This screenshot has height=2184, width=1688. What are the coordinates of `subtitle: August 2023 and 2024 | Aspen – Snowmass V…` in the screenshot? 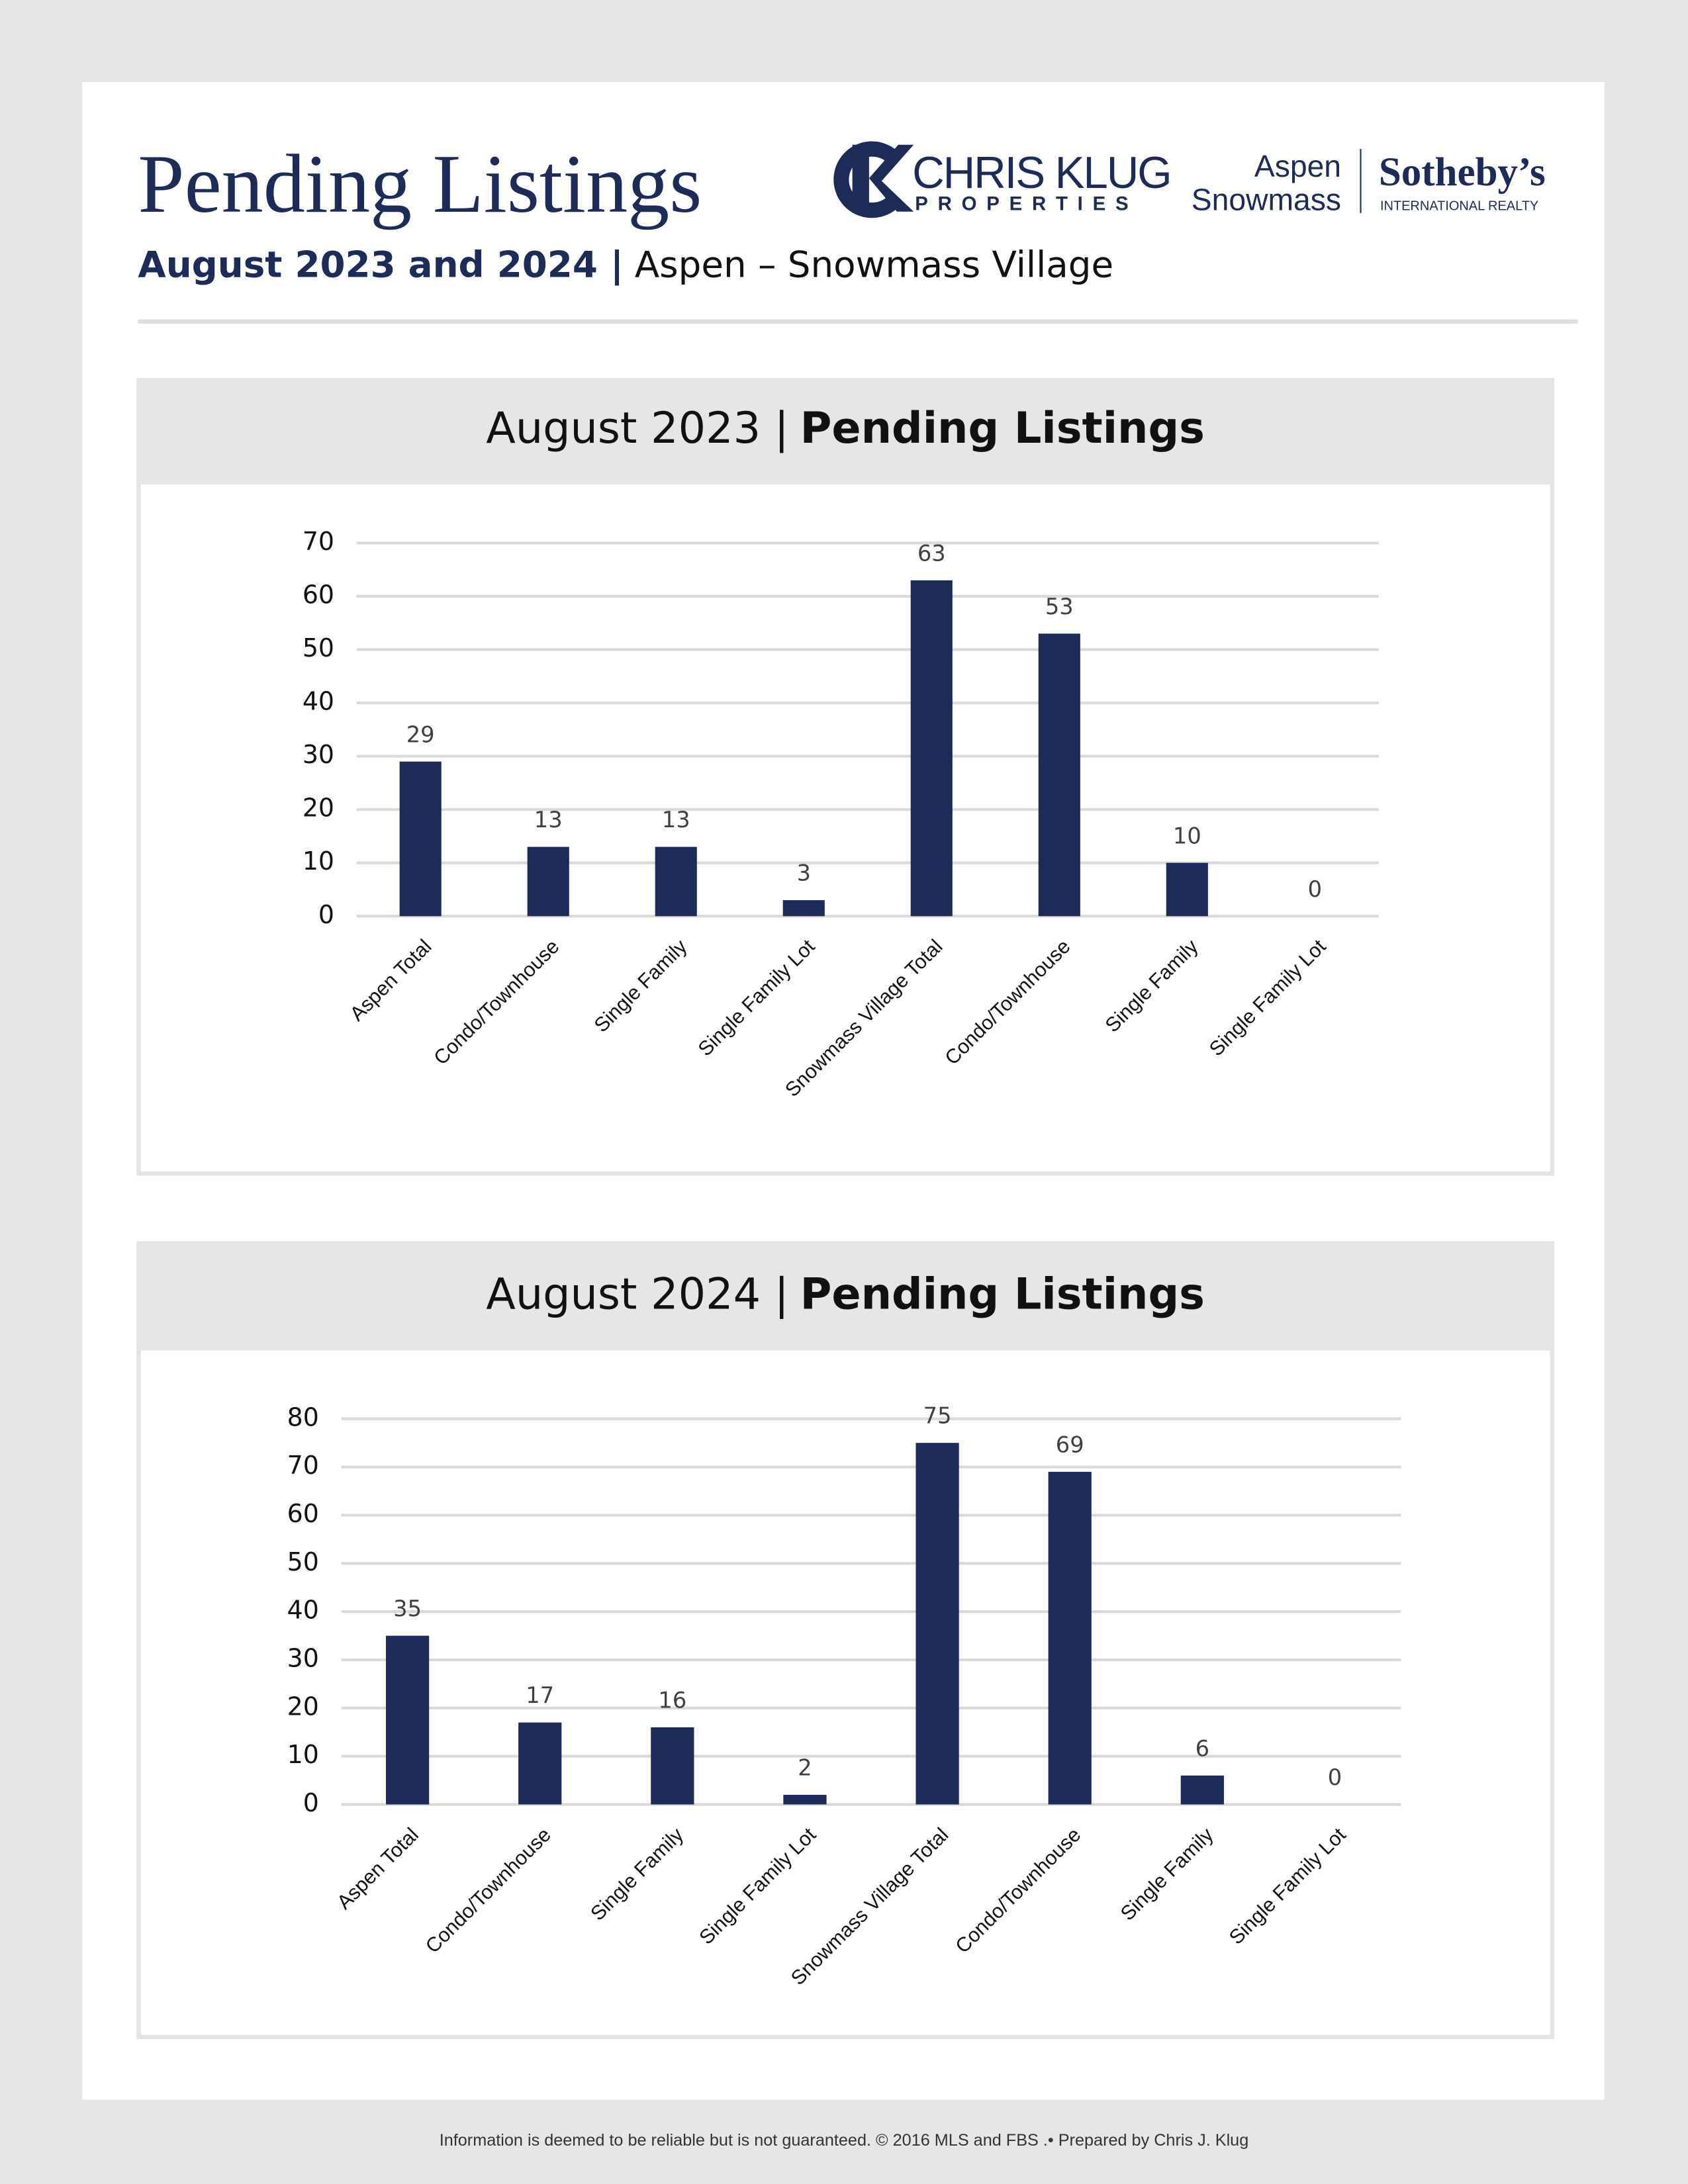 It's located at (625, 265).